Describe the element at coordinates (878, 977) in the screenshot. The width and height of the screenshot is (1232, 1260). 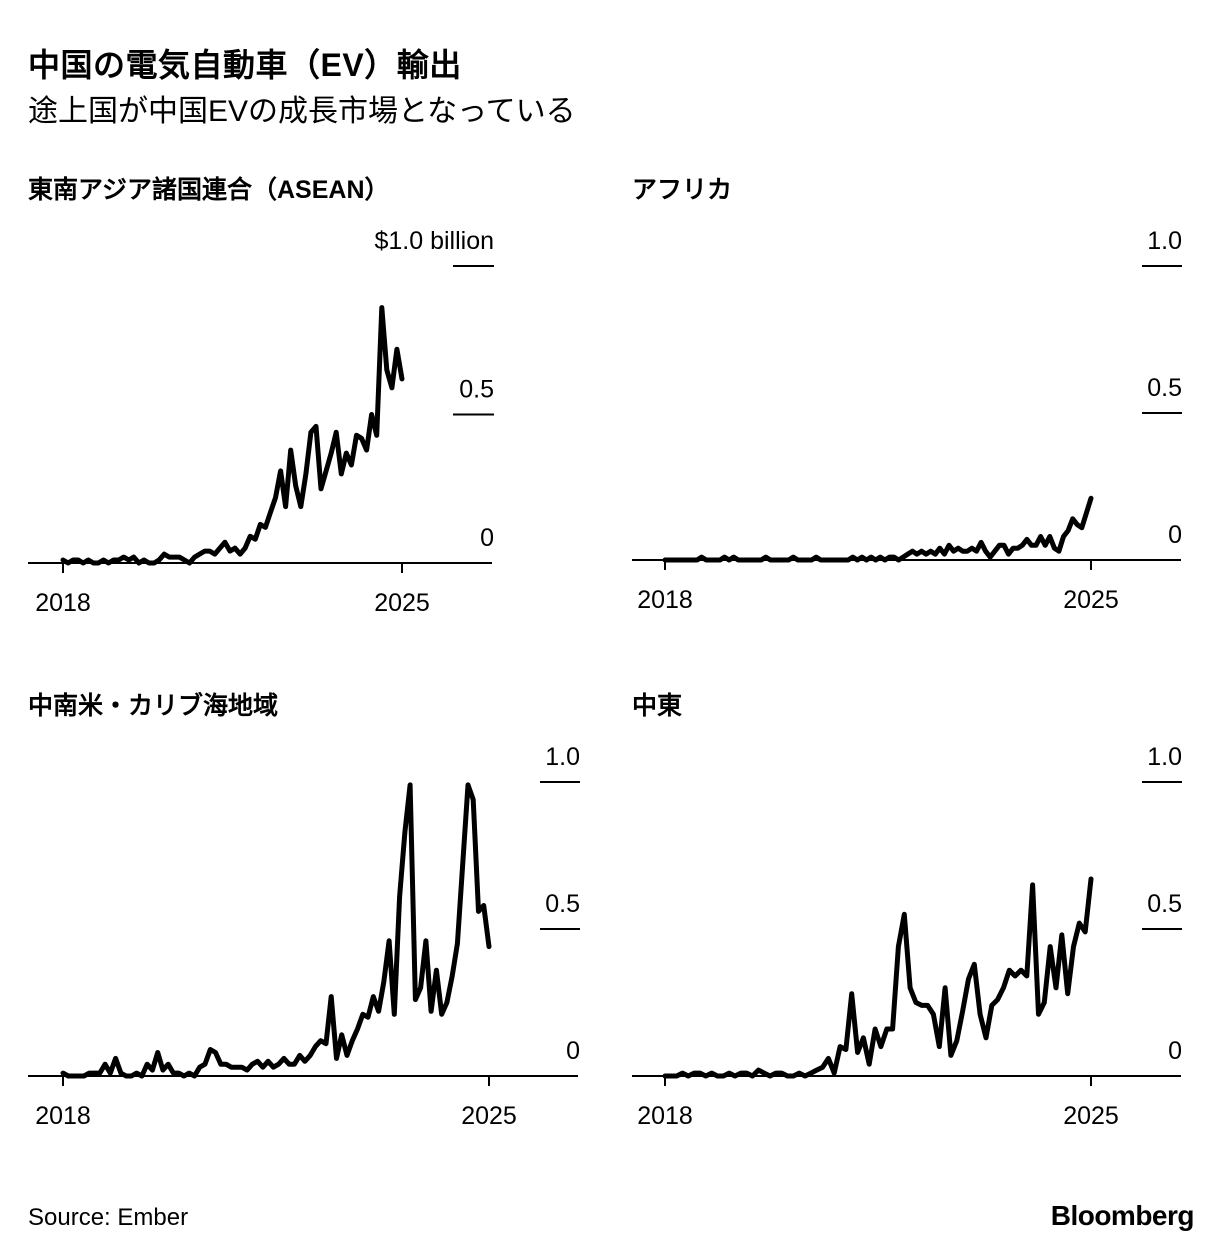
I see `middle-east-series-line` at that location.